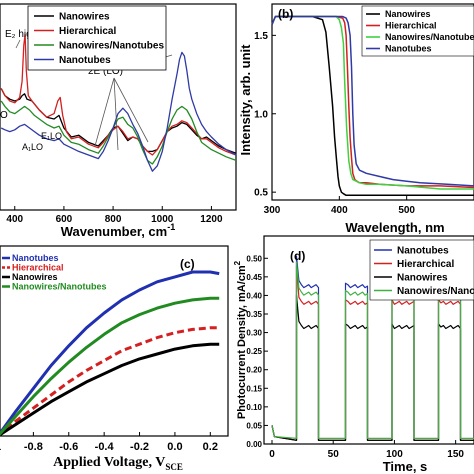 This screenshot has height=474, width=474. I want to click on panel-d-y-tick-label: 0.10, so click(254, 407).